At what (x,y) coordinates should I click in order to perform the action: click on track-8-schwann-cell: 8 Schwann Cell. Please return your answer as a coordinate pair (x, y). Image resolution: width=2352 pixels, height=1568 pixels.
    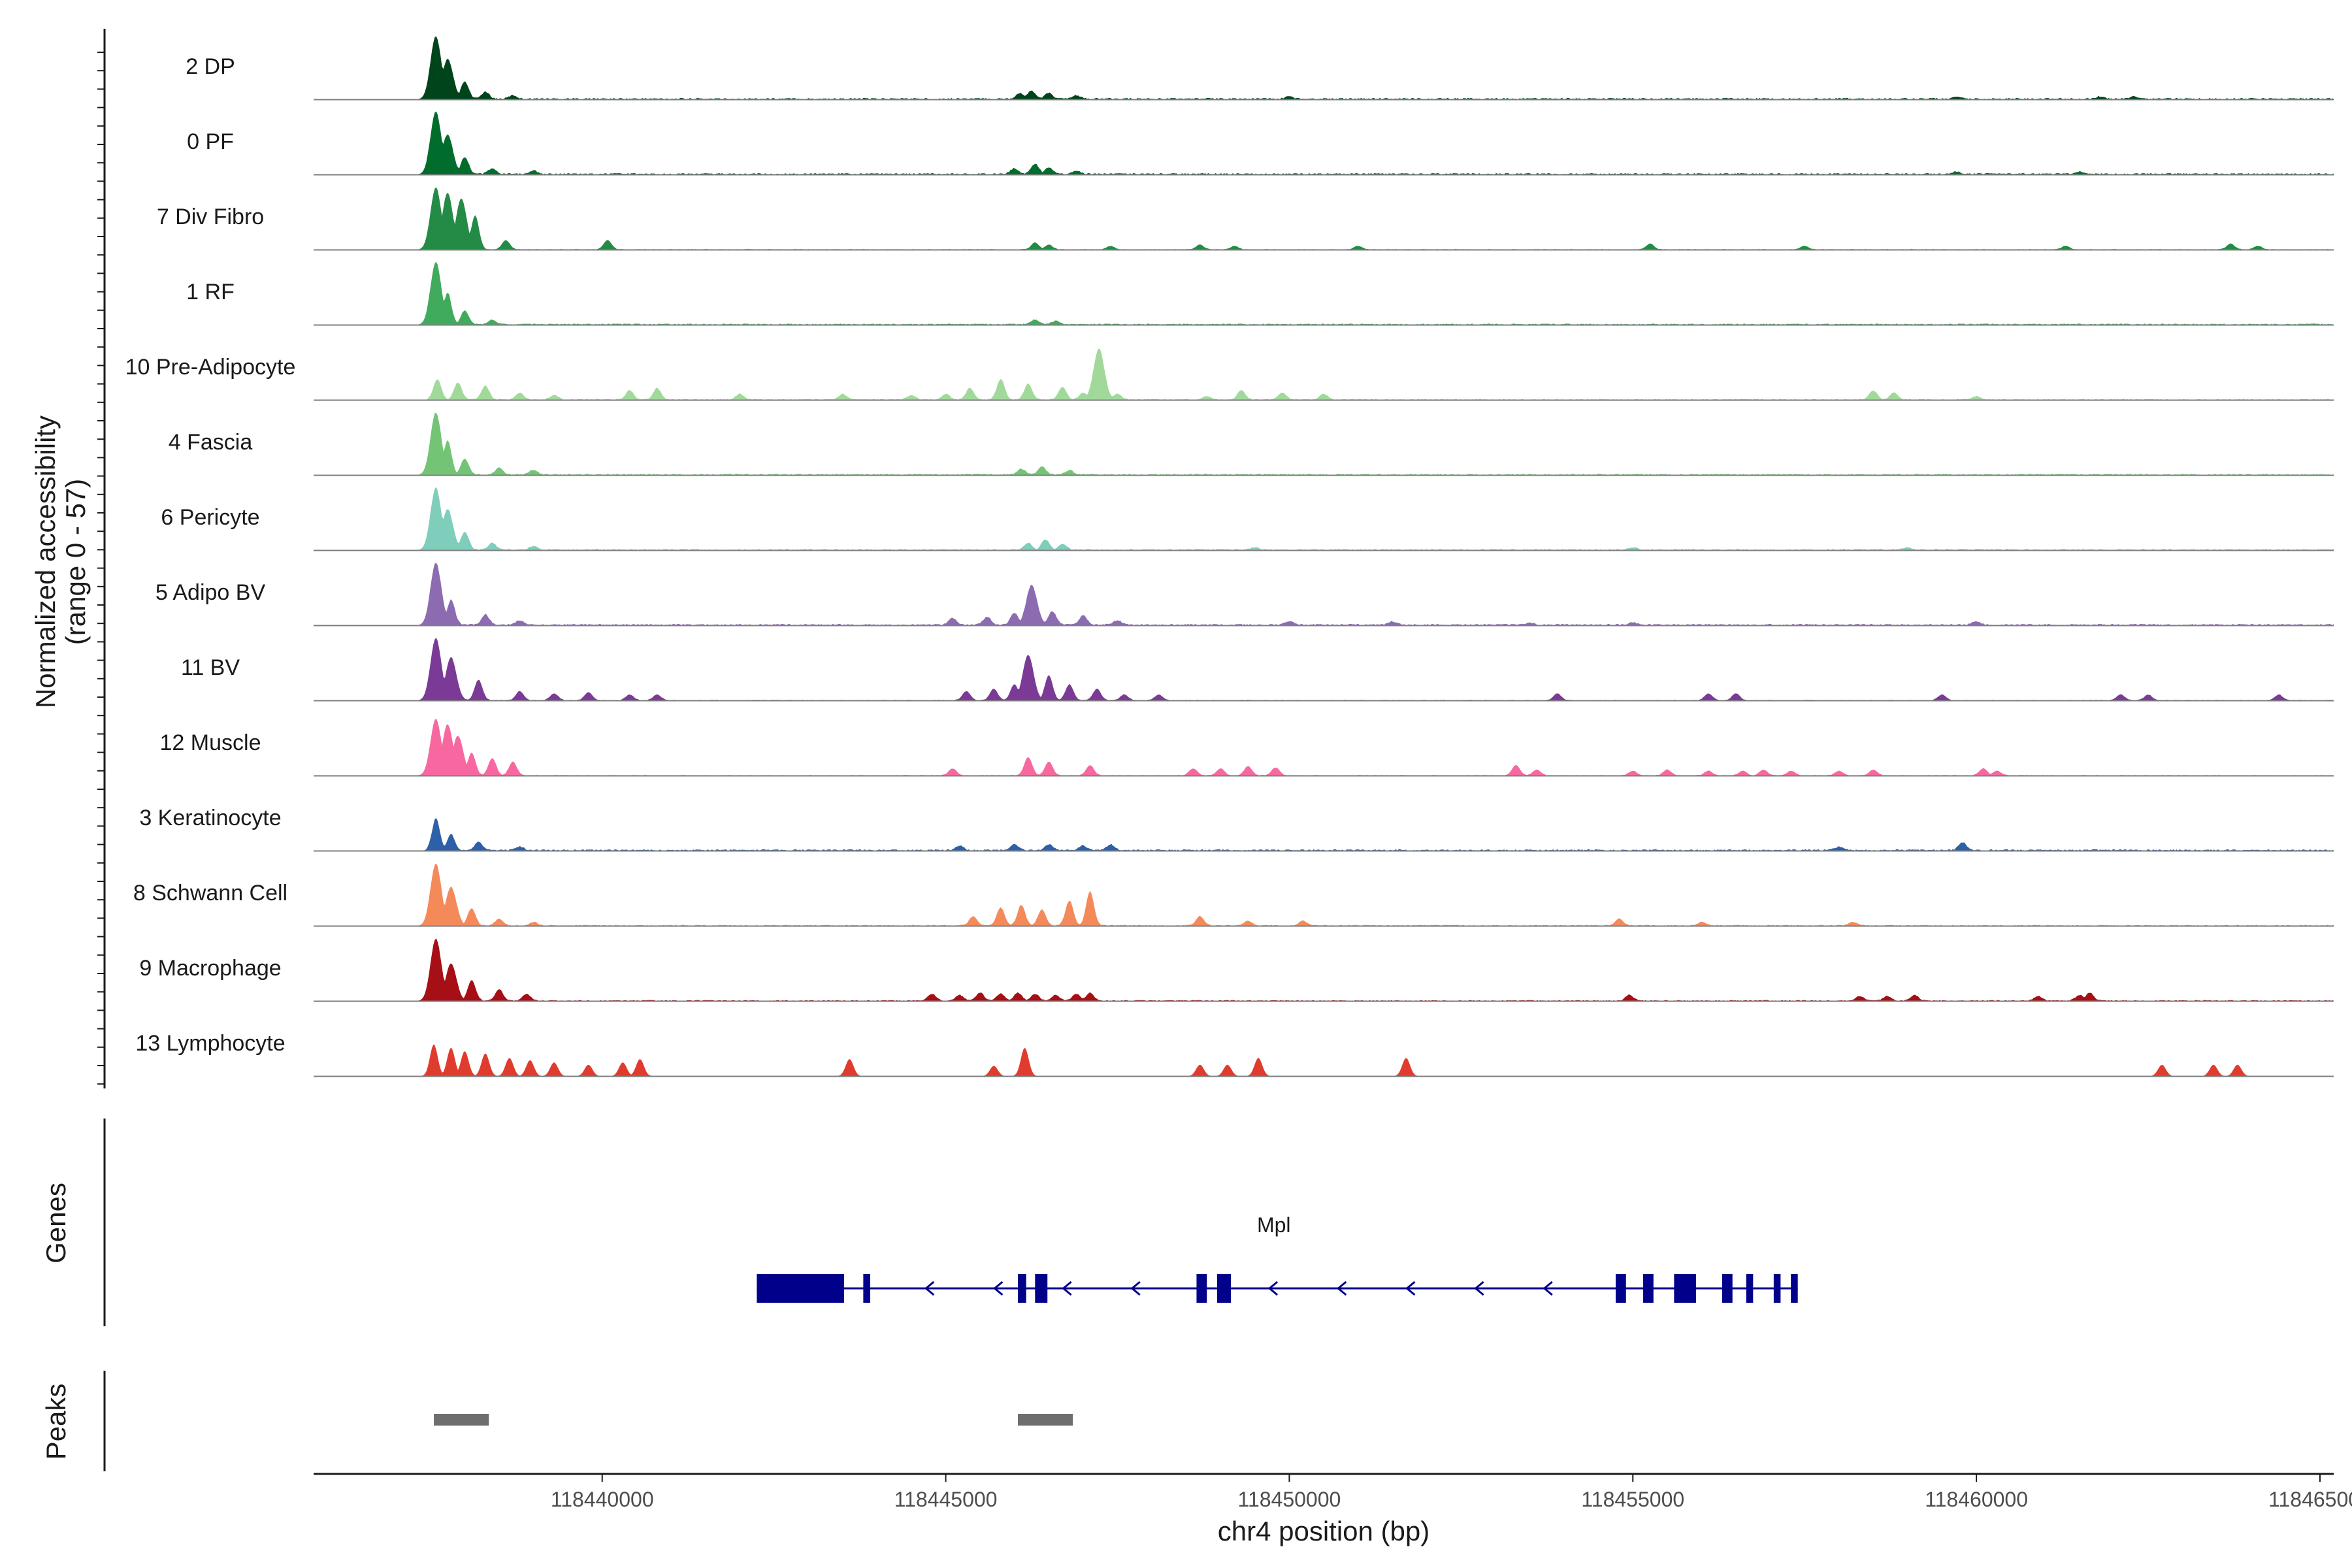
    Looking at the image, I should click on (1233, 895).